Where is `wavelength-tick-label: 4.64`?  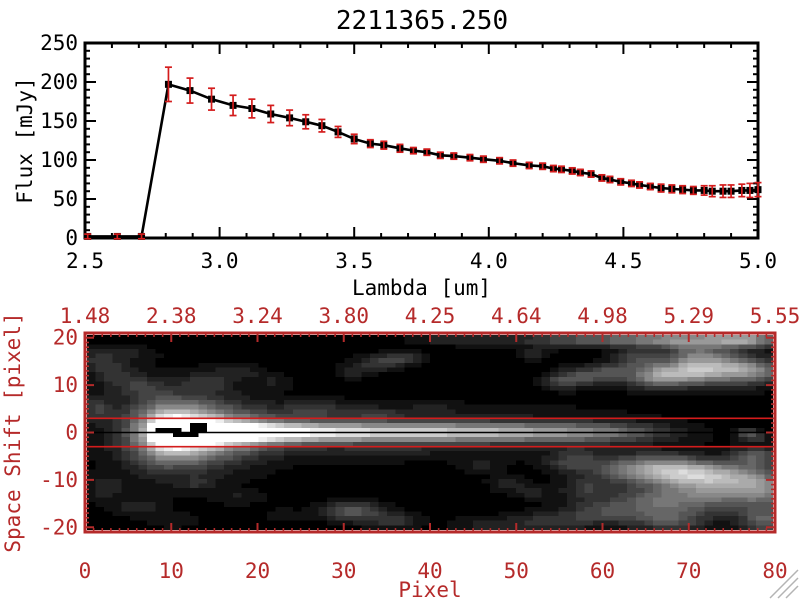
wavelength-tick-label: 4.64 is located at coordinates (516, 316).